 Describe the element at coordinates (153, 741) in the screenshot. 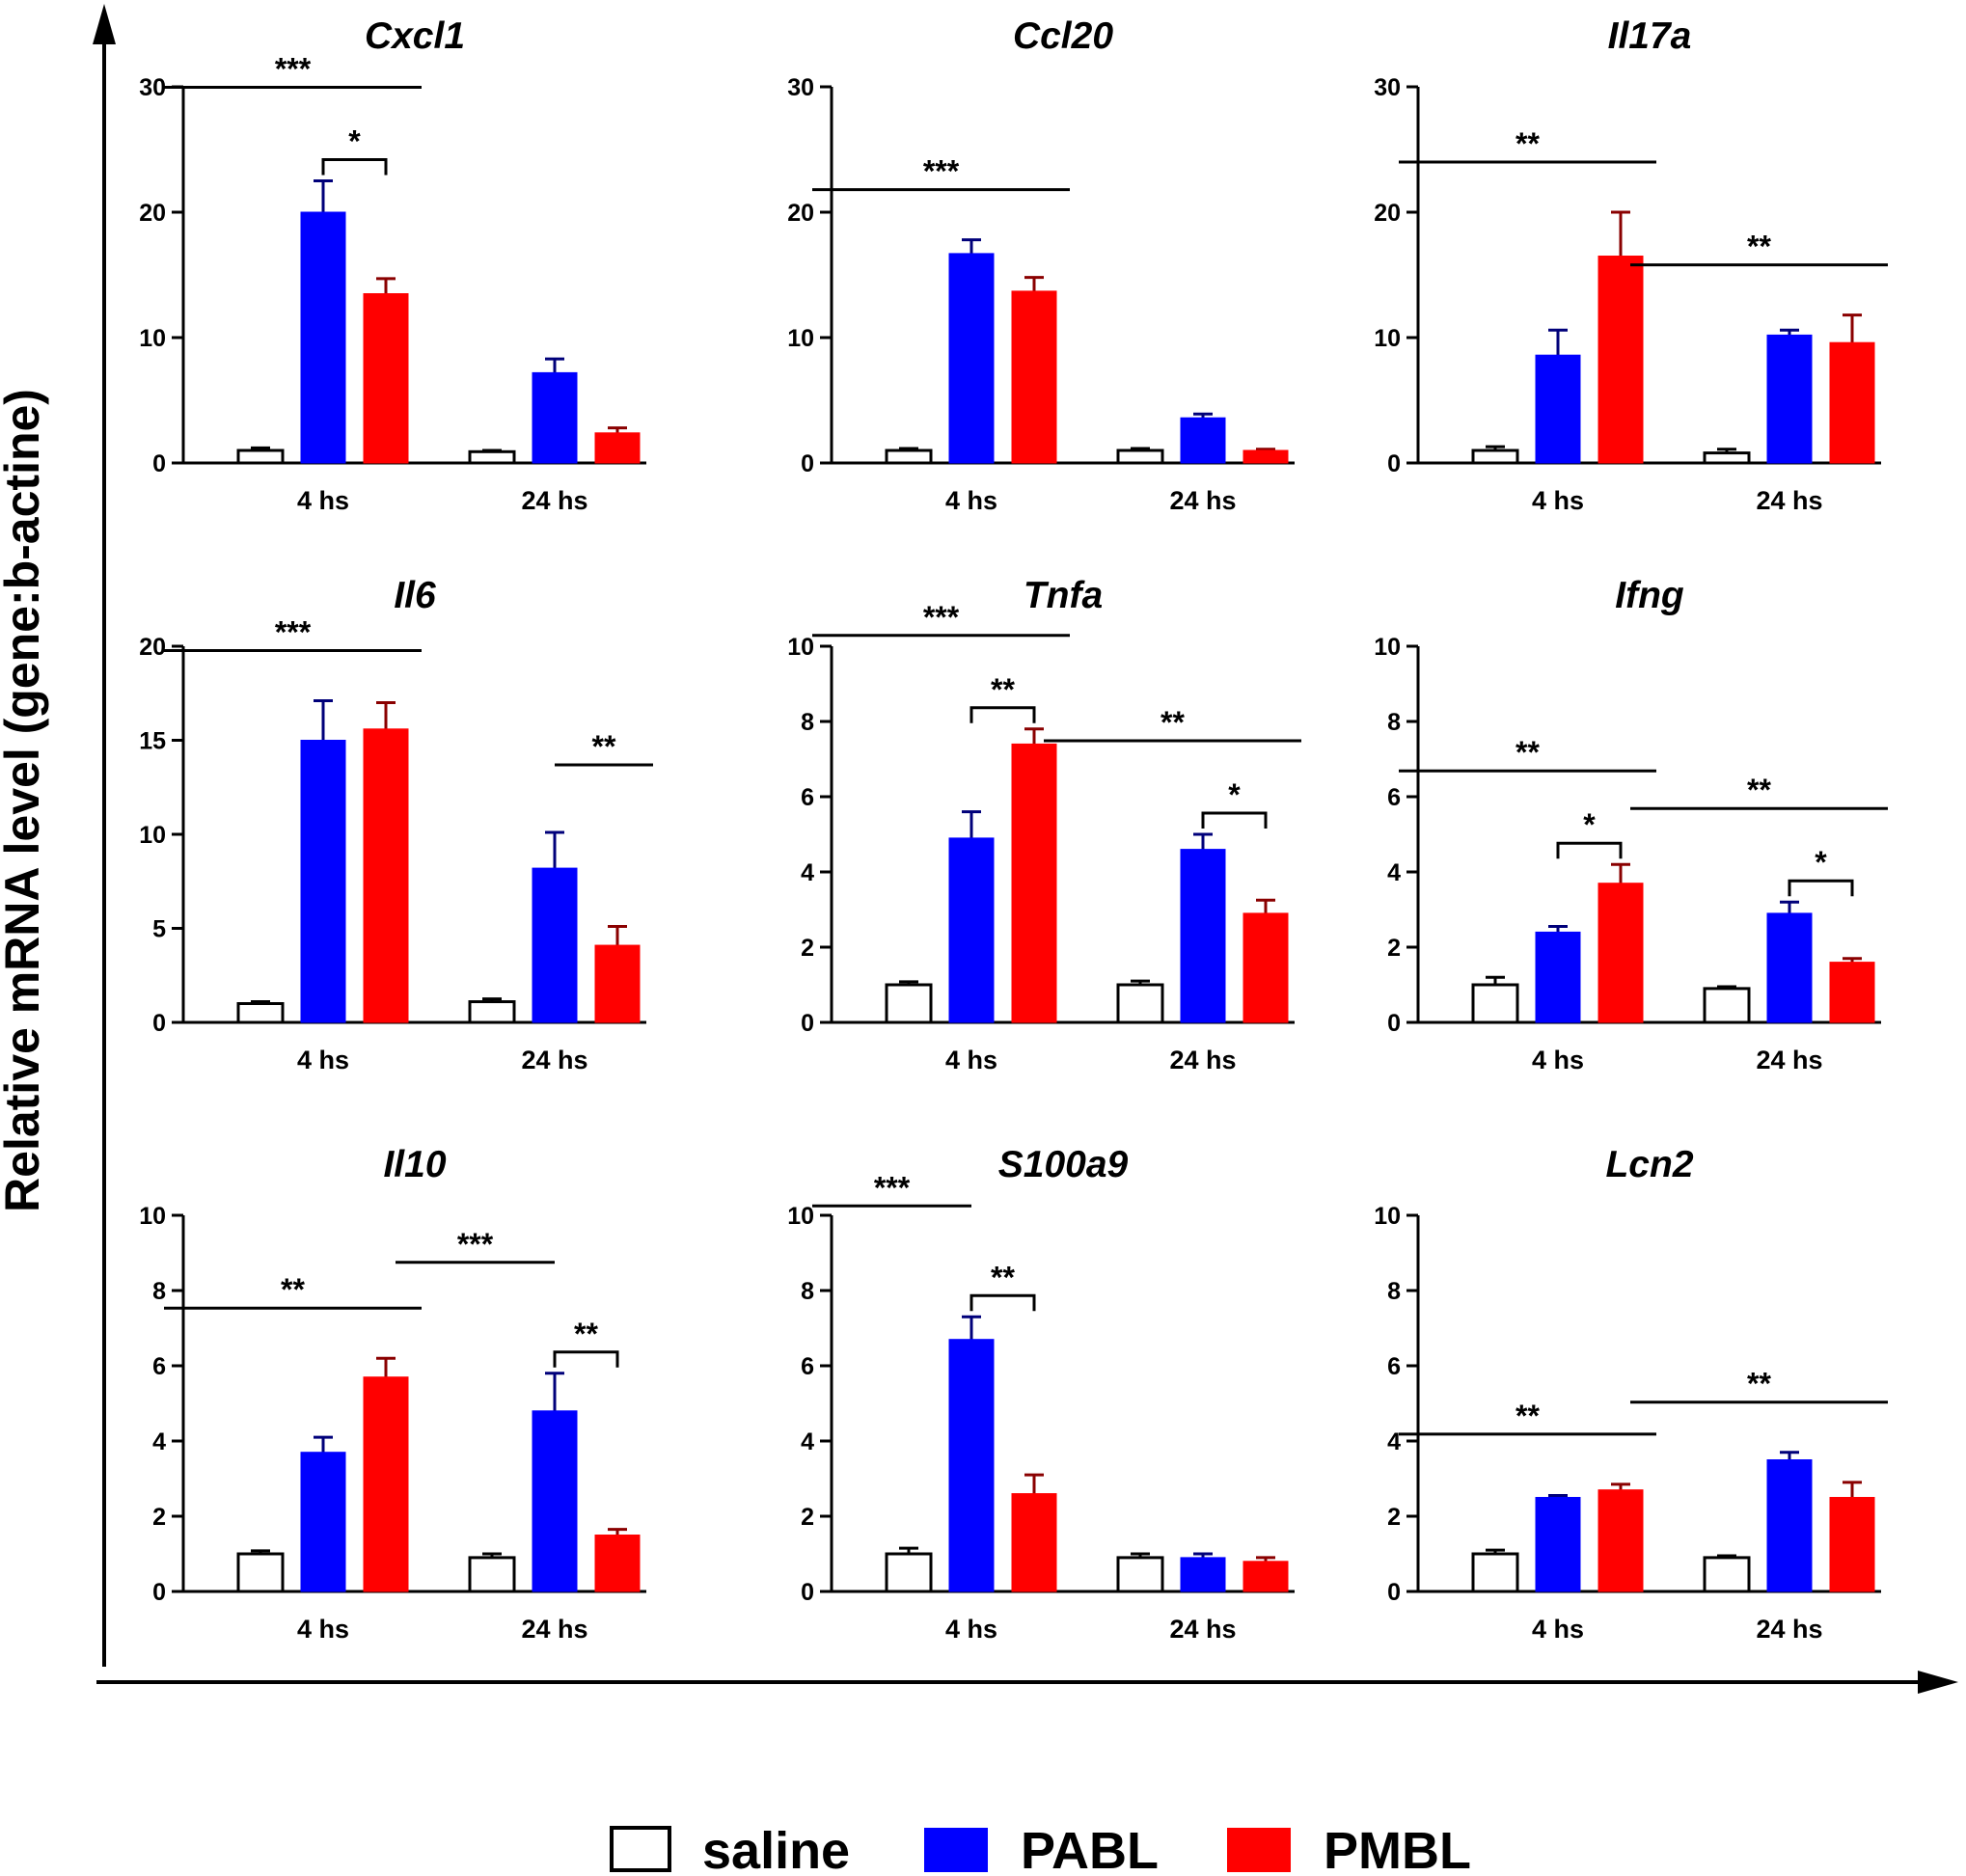

I see `y-tick-label: 15` at that location.